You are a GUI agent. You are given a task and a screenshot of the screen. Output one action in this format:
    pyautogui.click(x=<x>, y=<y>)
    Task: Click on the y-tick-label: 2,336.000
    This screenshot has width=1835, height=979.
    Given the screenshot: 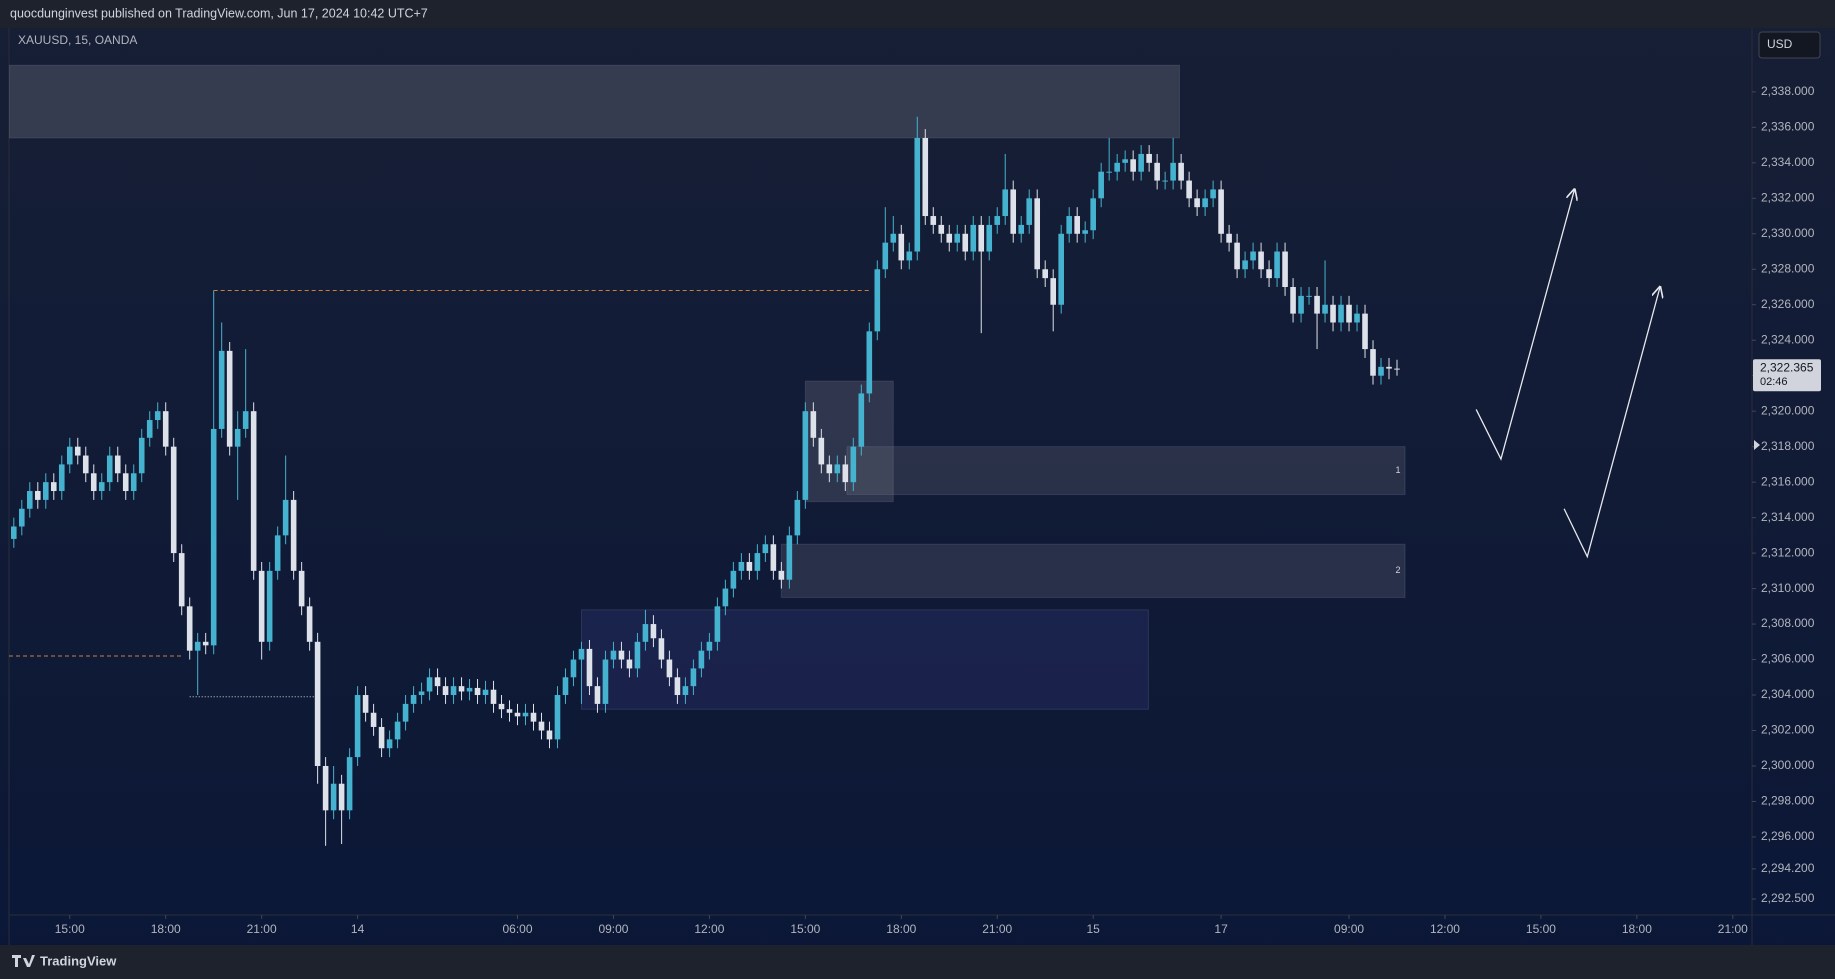 What is the action you would take?
    pyautogui.click(x=1788, y=127)
    